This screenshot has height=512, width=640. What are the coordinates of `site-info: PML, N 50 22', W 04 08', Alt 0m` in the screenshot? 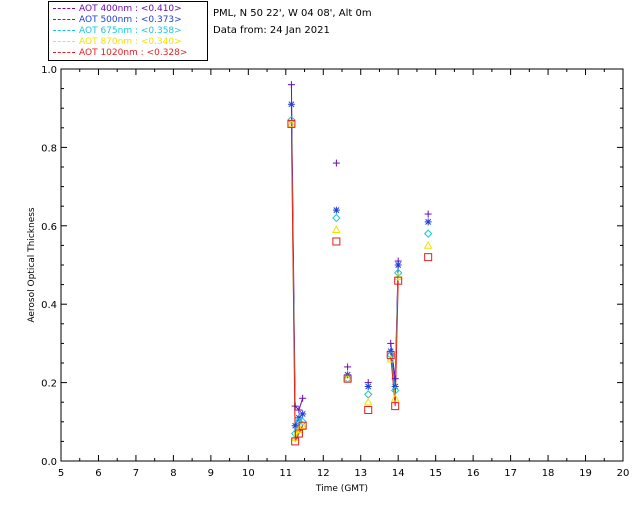 It's located at (292, 13).